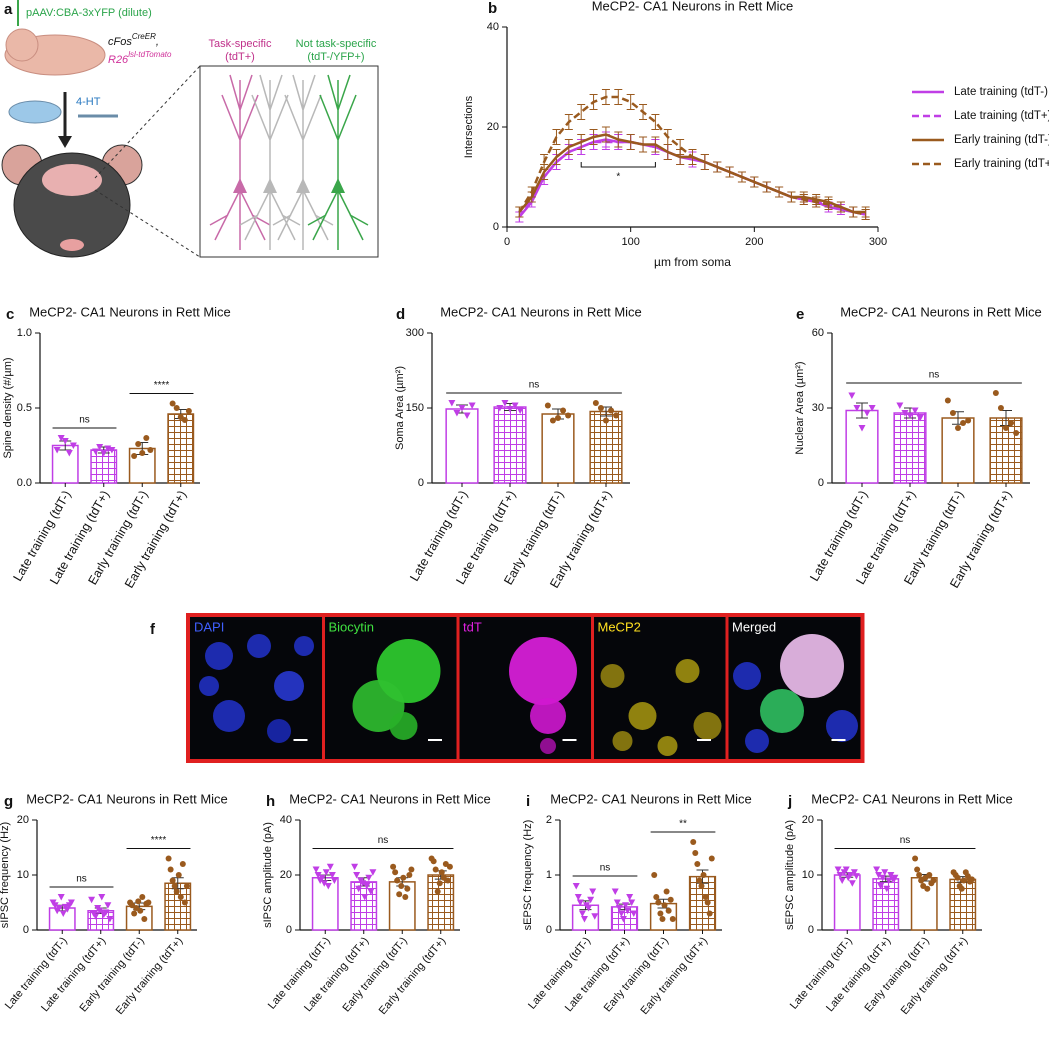 This screenshot has width=1049, height=1050. What do you see at coordinates (549, 820) in the screenshot?
I see `y-tick-label: 2` at bounding box center [549, 820].